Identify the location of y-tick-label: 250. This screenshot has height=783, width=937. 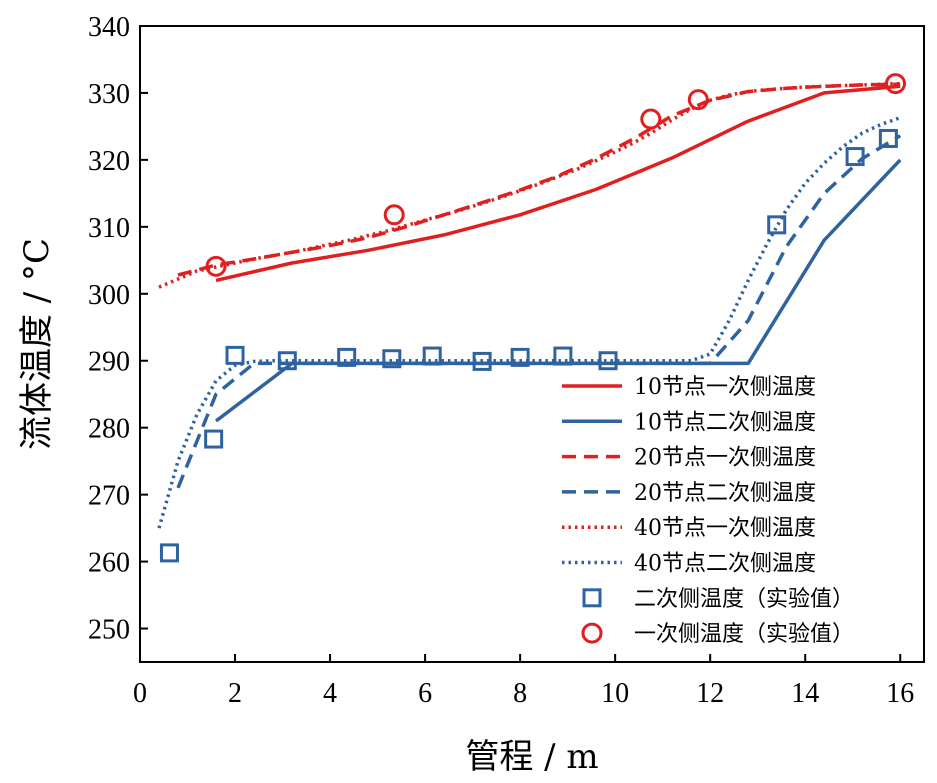
(109, 630).